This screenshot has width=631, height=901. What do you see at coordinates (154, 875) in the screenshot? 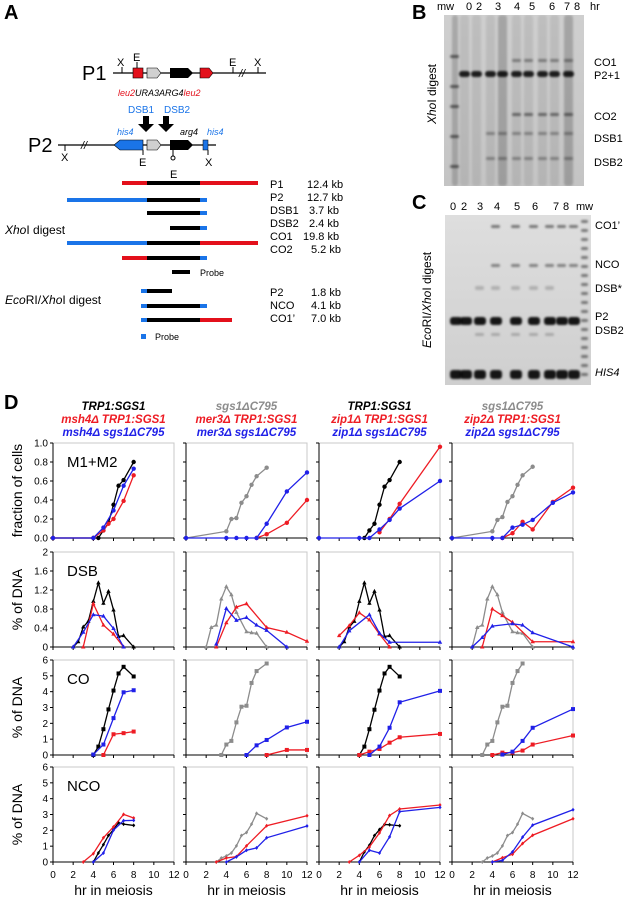
I see `x-tick-label: 10` at bounding box center [154, 875].